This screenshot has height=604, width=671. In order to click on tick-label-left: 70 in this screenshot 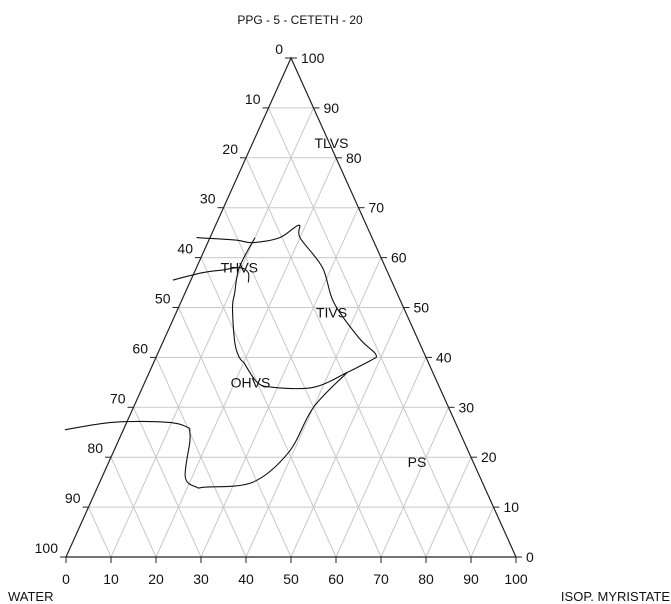, I will do `click(118, 398)`.